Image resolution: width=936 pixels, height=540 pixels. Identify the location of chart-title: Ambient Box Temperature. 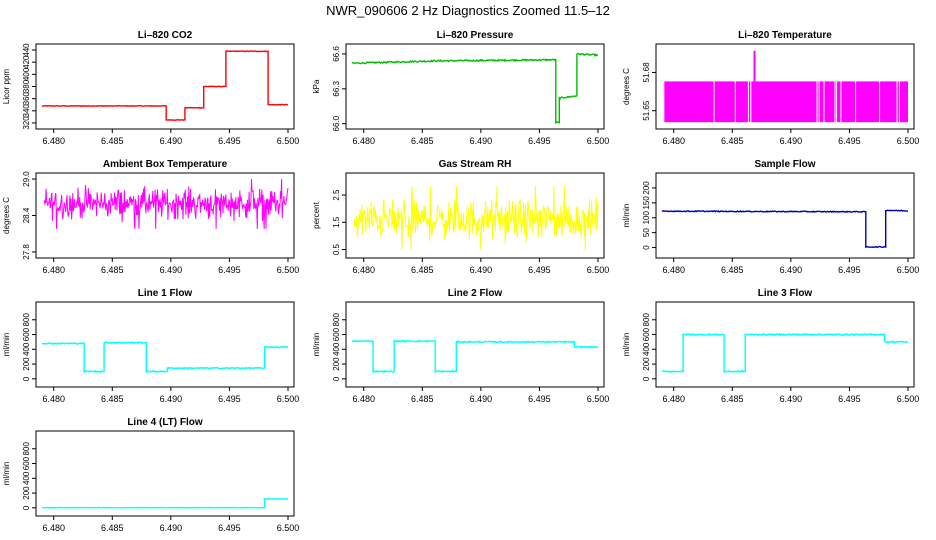
(165, 164).